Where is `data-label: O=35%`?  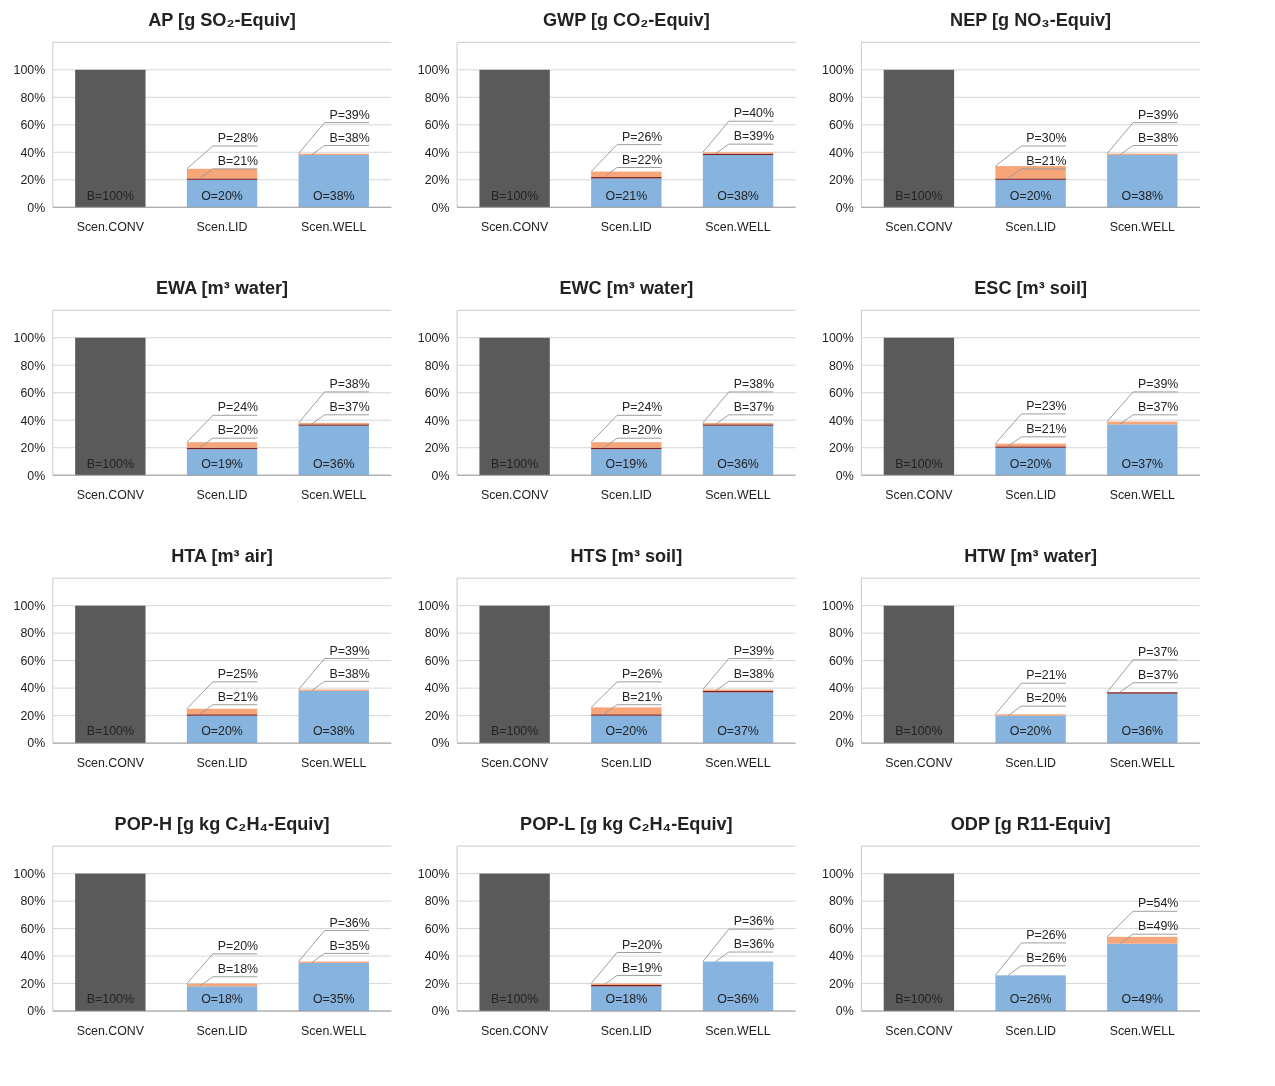
data-label: O=35% is located at coordinates (333, 999).